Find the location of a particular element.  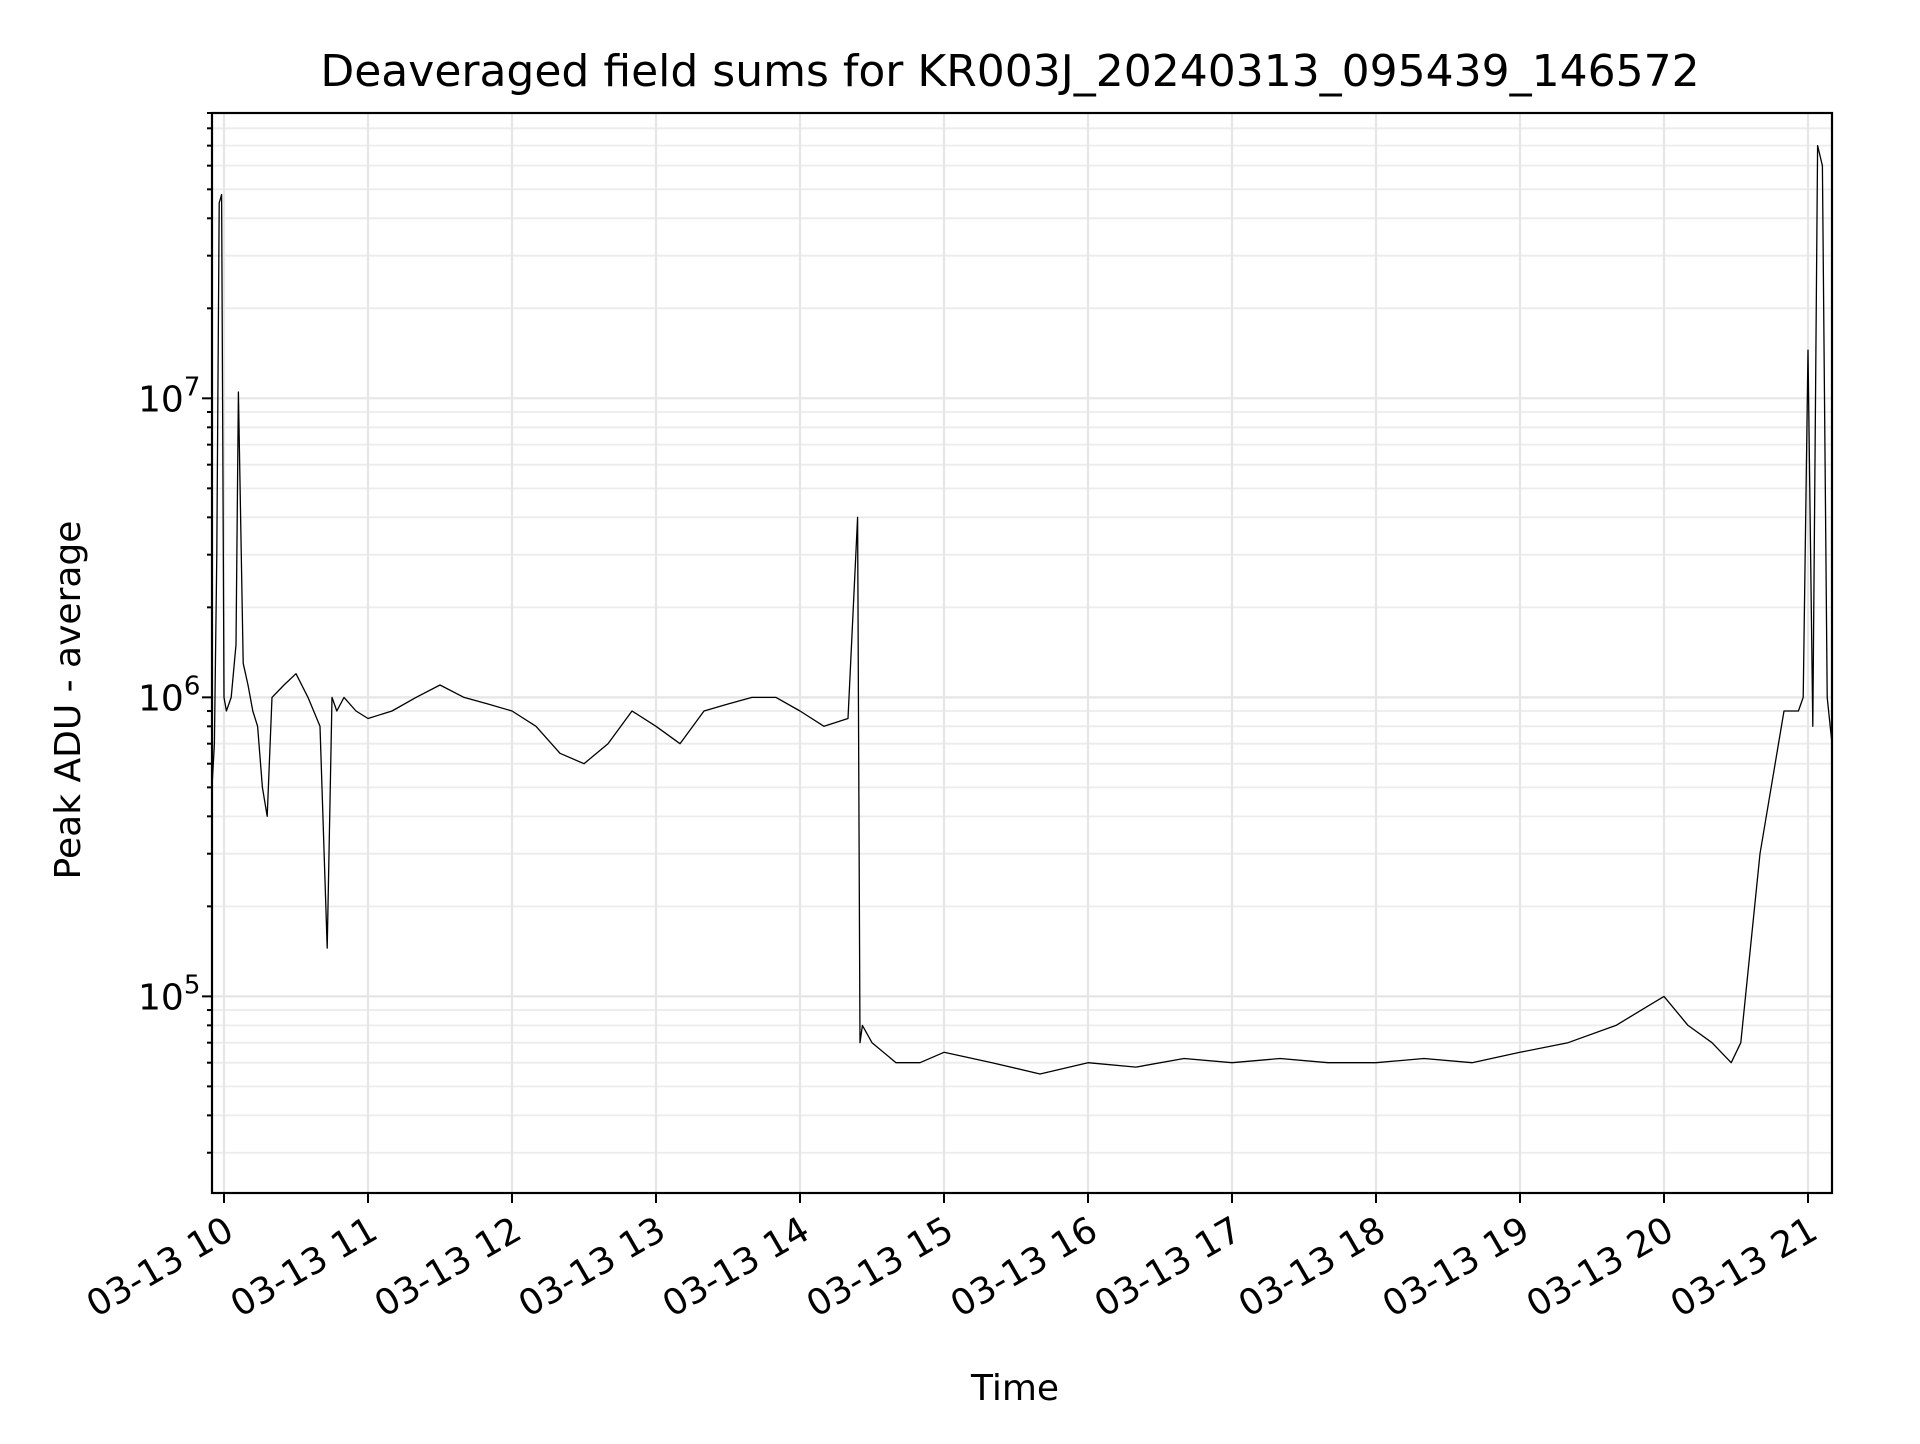

y-tick-label: 10⁶ is located at coordinates (169, 695).